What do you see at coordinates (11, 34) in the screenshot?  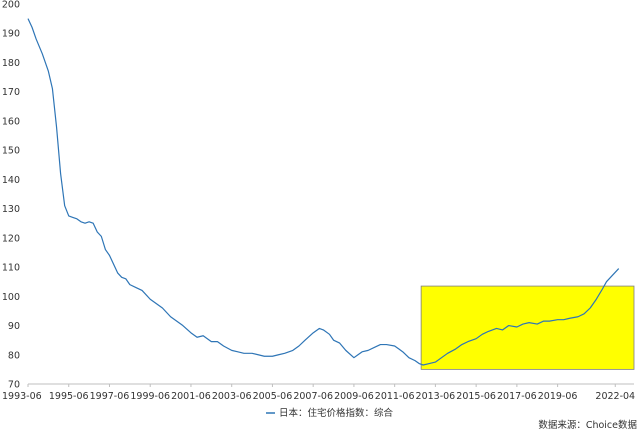 I see `y-tick-label: 190` at bounding box center [11, 34].